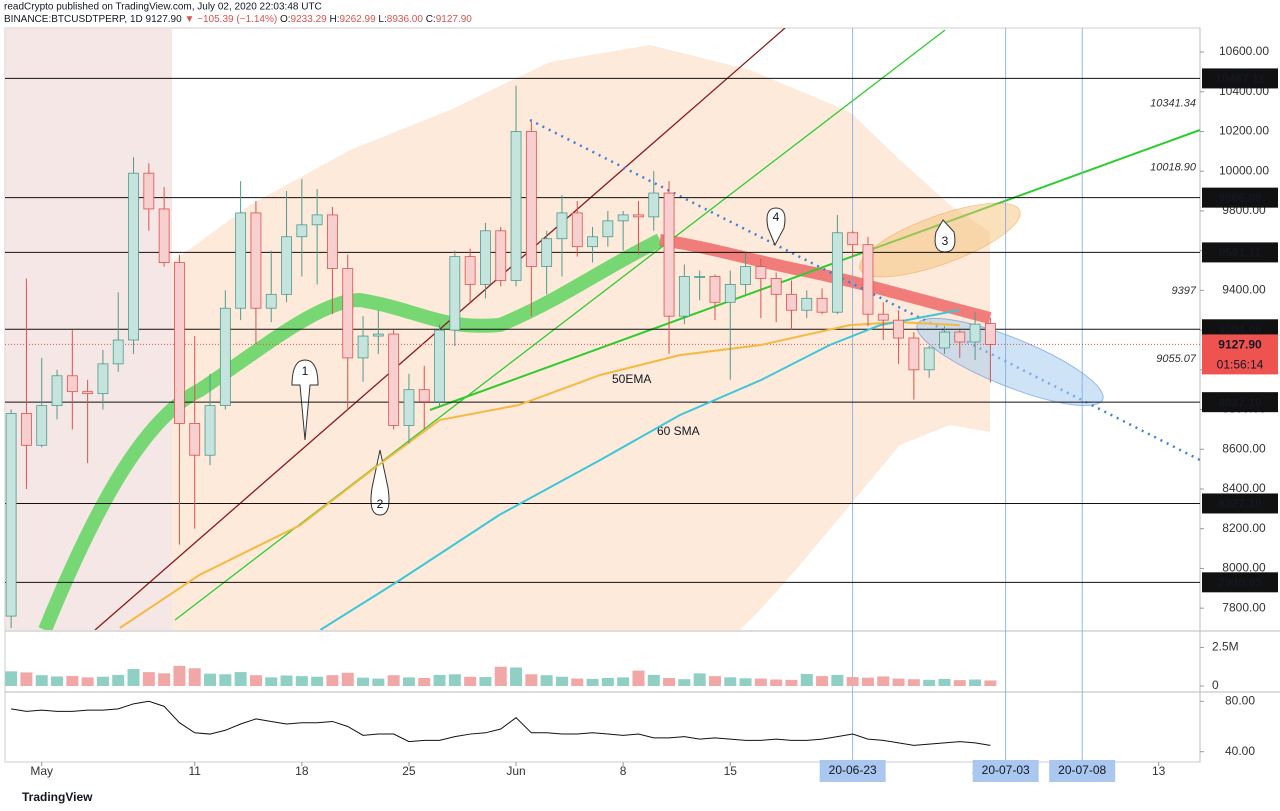  I want to click on y-tick-label: 10600.00, so click(1244, 51).